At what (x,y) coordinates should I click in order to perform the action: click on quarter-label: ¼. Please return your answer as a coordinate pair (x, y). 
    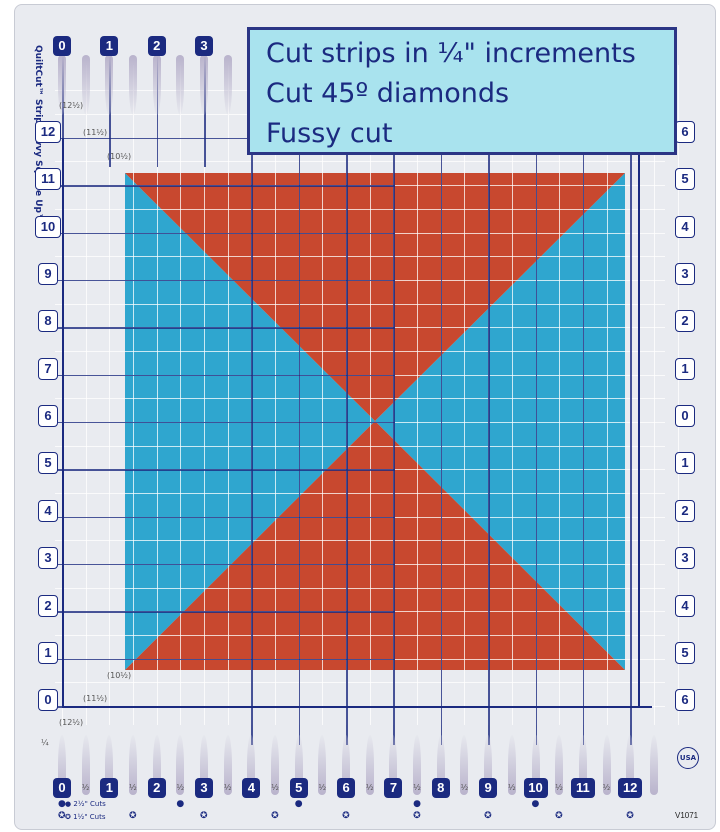
    Looking at the image, I should click on (45, 742).